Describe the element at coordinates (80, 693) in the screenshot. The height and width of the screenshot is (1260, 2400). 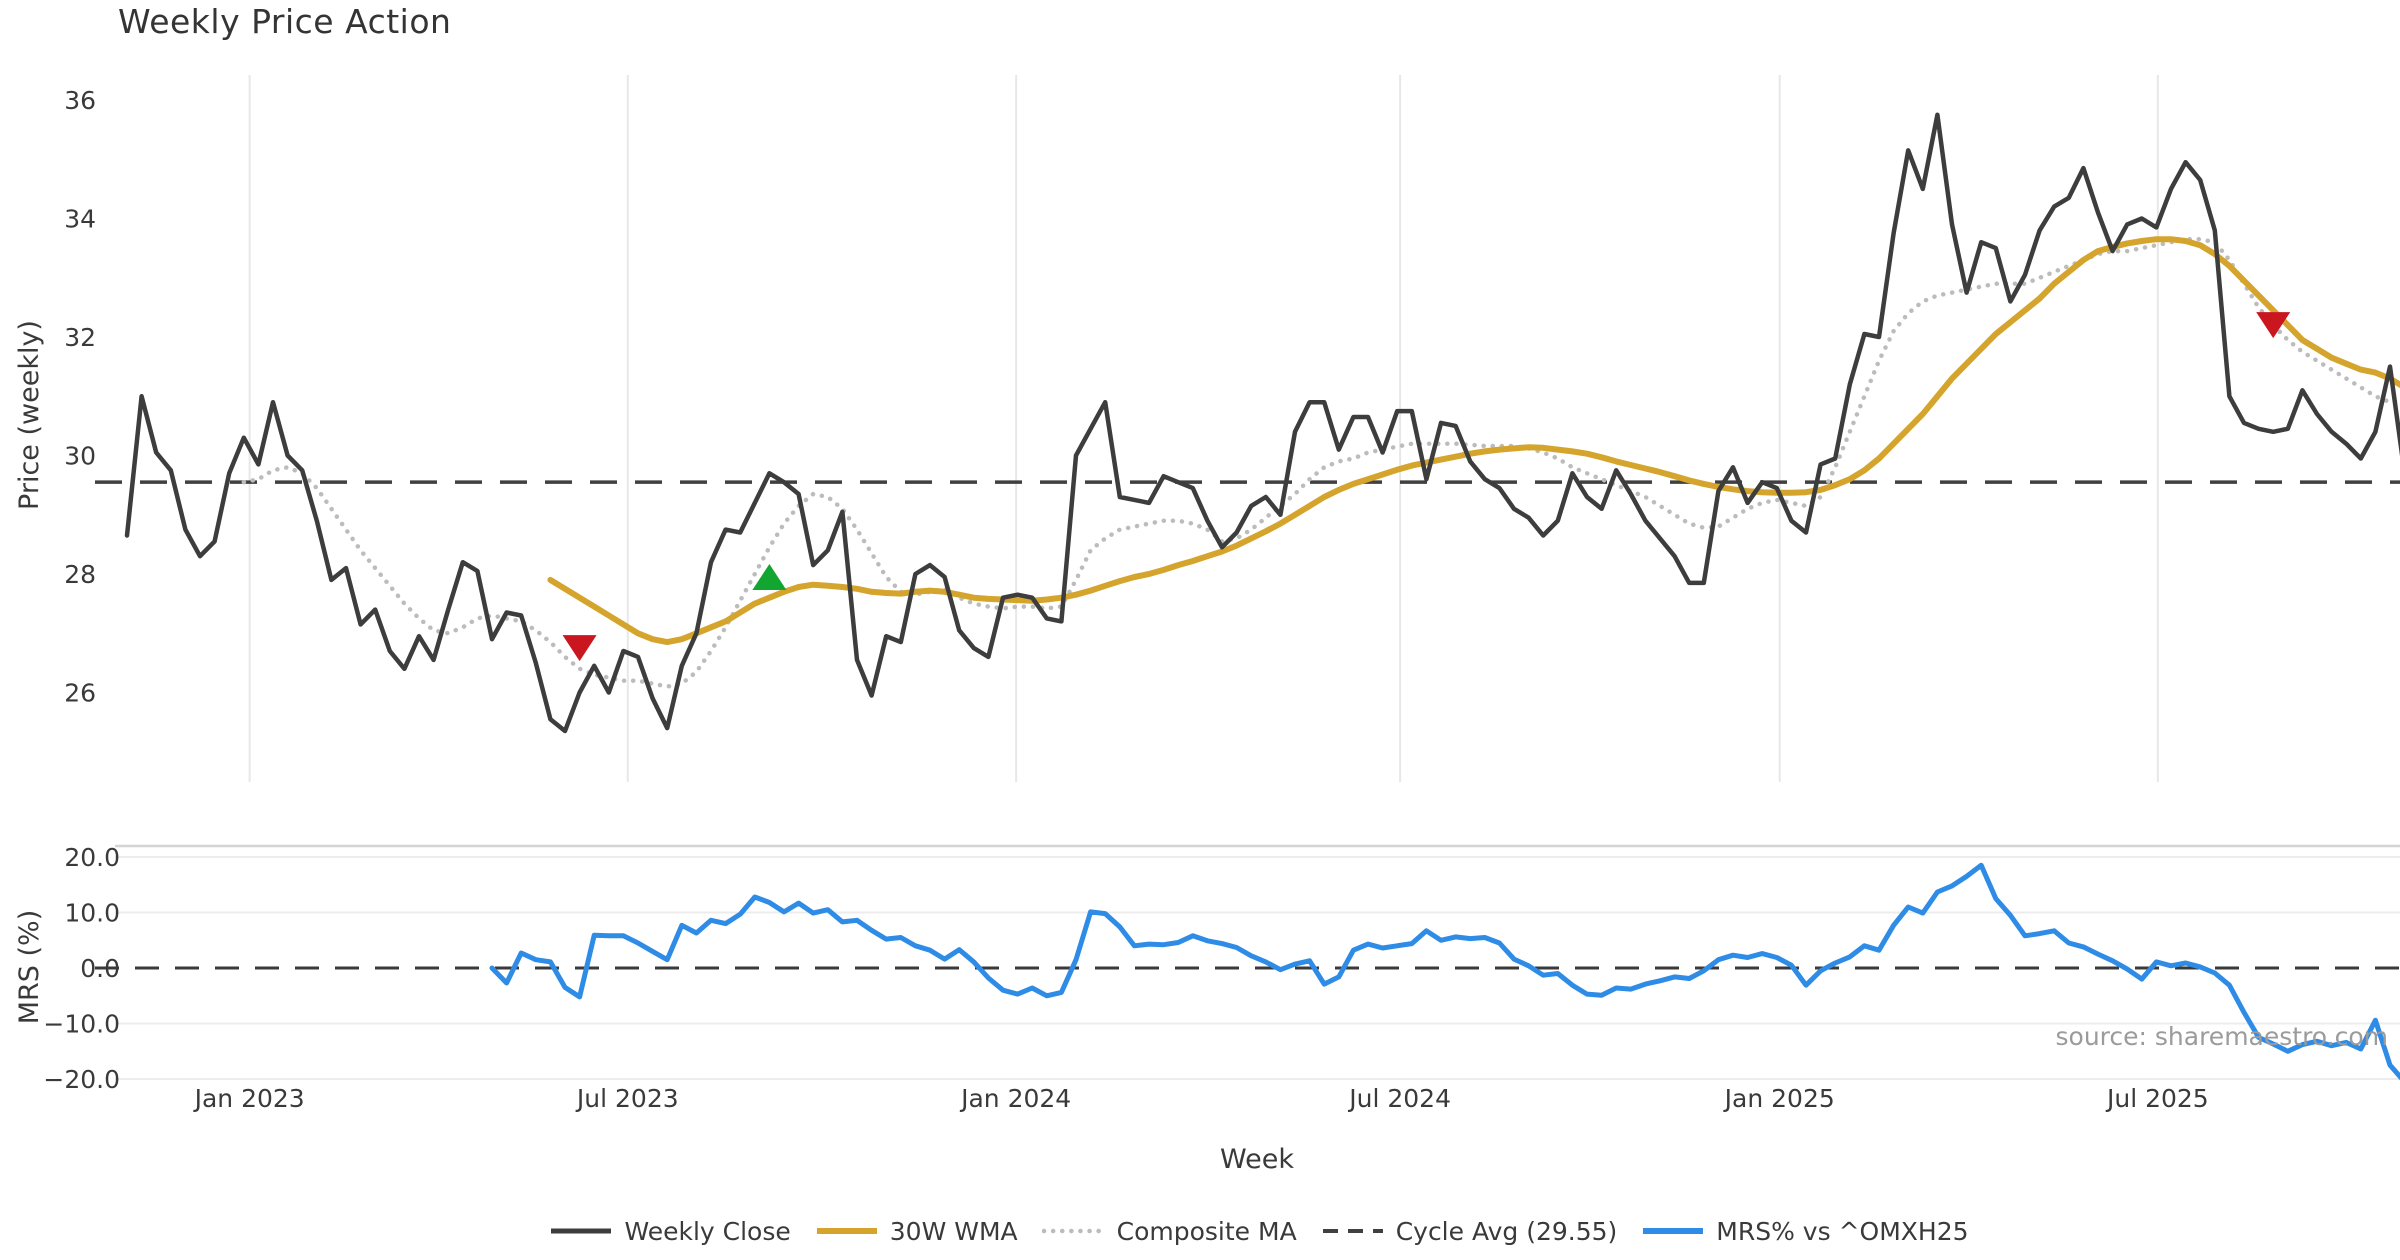
I see `price-y-tick-label: 26` at that location.